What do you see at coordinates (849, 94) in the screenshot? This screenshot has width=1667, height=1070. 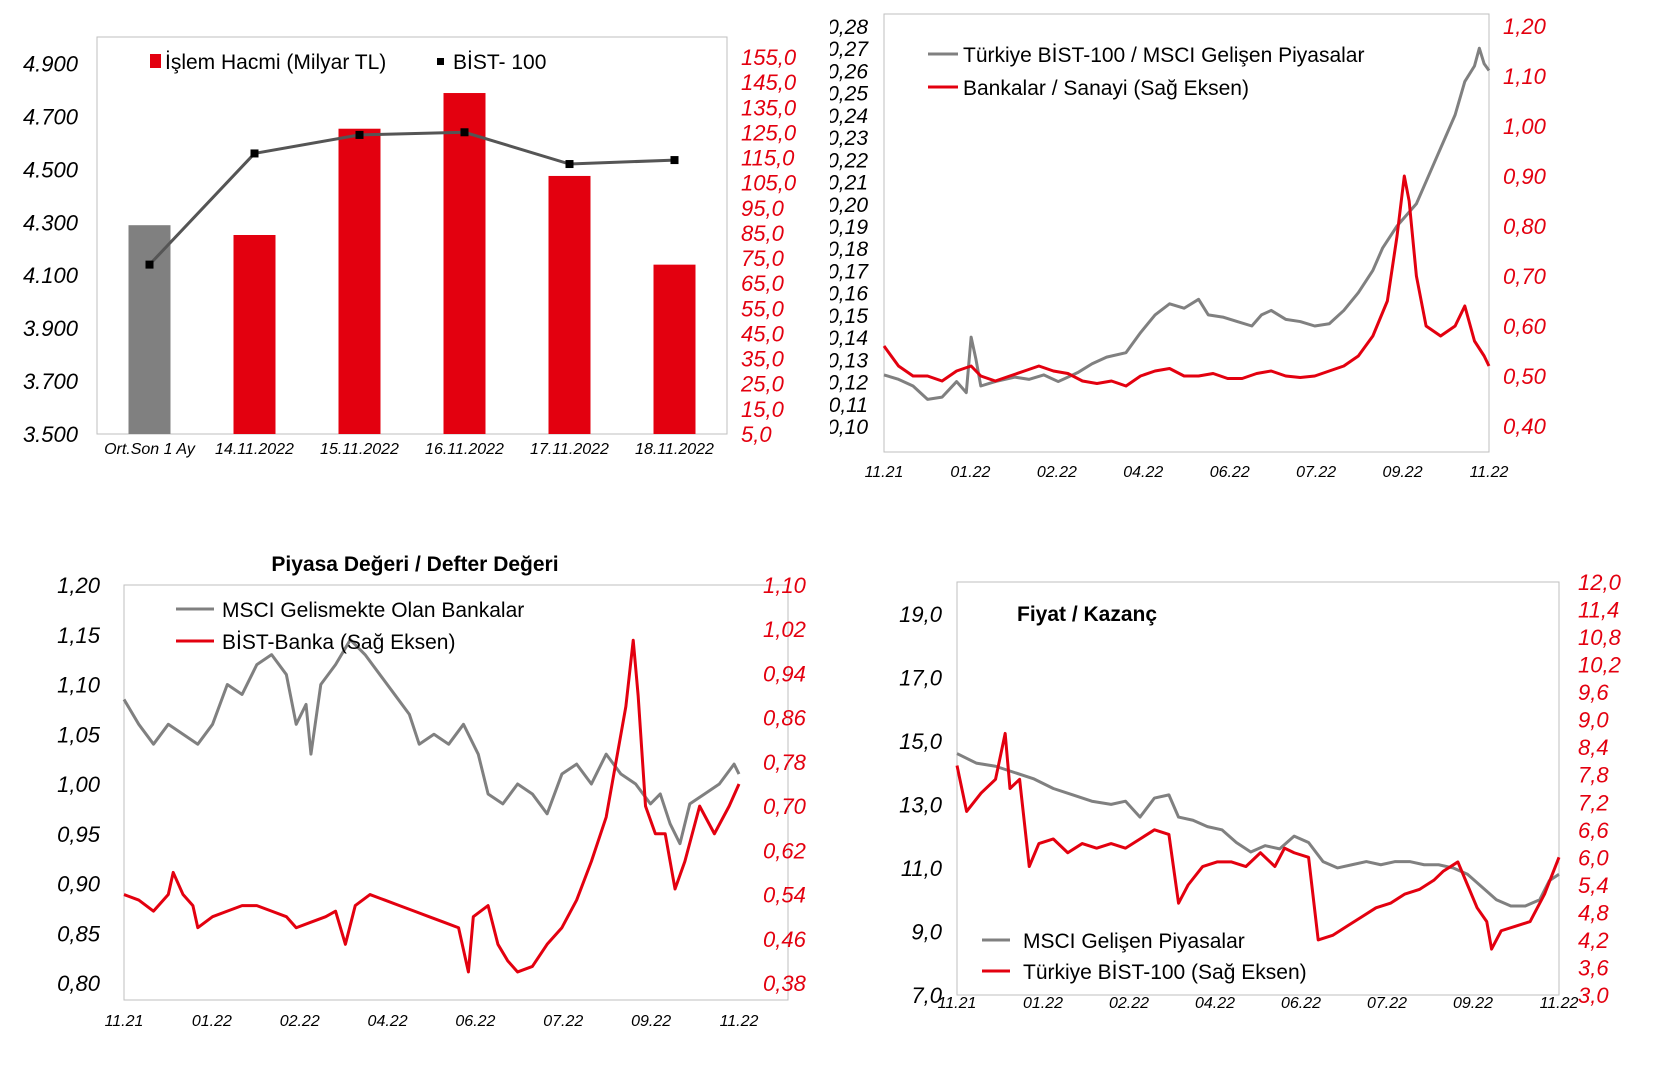 I see `y-left-tick: 0,25` at bounding box center [849, 94].